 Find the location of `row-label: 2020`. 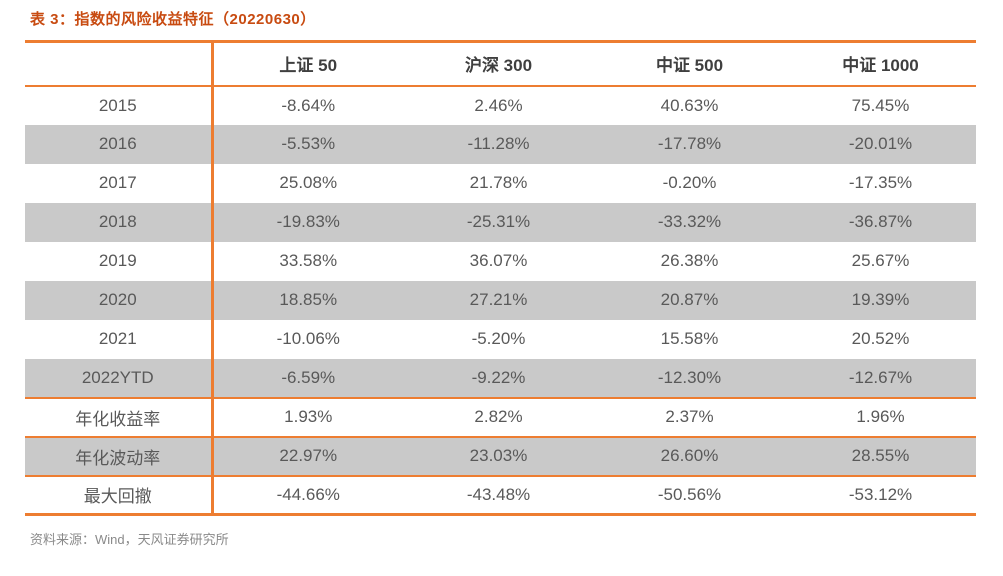

row-label: 2020 is located at coordinates (118, 300).